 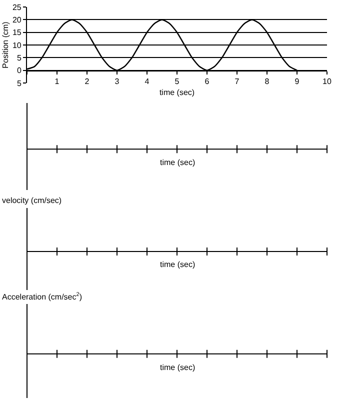 What do you see at coordinates (19, 57) in the screenshot?
I see `y-tick-label: 5` at bounding box center [19, 57].